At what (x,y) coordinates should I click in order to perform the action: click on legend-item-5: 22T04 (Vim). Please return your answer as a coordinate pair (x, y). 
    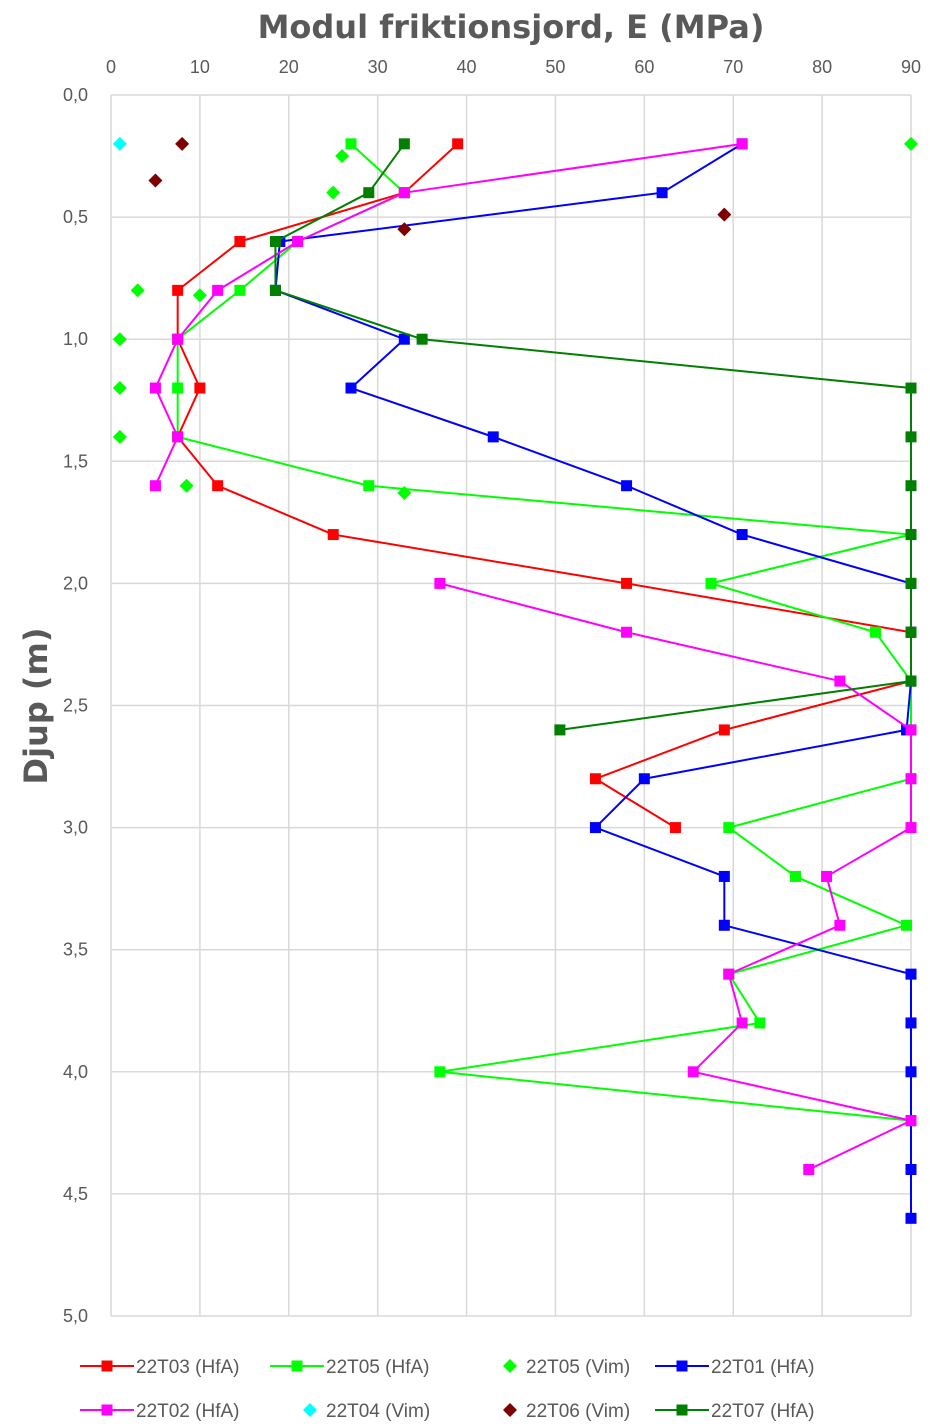
    Looking at the image, I should click on (366, 1411).